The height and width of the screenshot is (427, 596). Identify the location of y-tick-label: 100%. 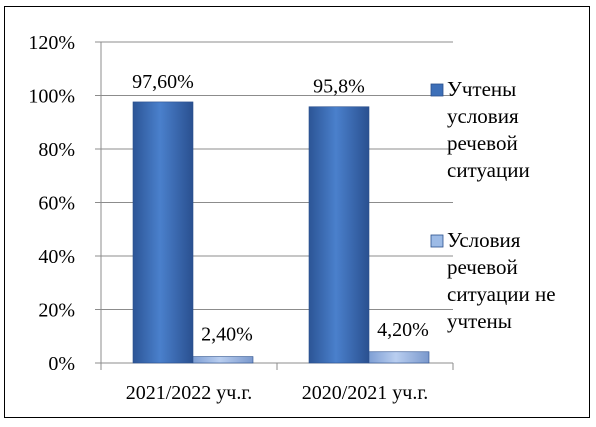
(51, 97).